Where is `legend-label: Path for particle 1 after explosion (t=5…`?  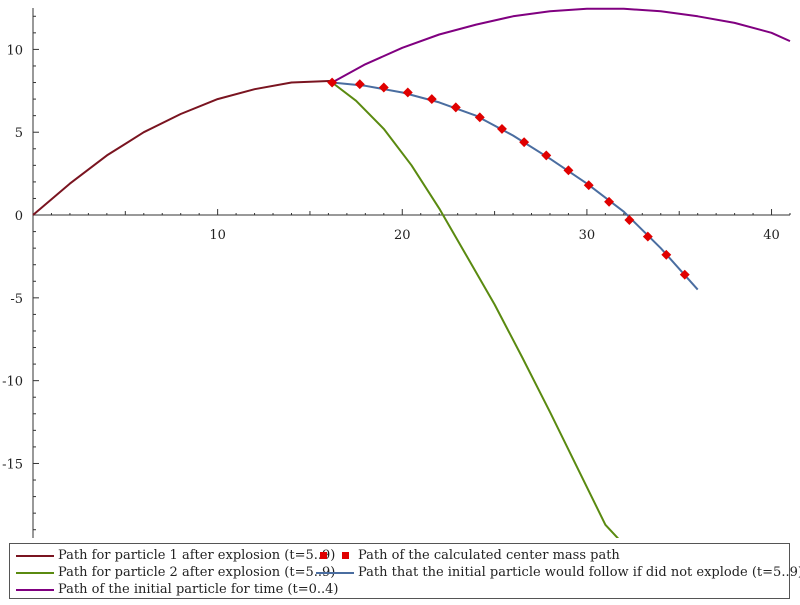
legend-label: Path for particle 1 after explosion (t=5… is located at coordinates (196, 555).